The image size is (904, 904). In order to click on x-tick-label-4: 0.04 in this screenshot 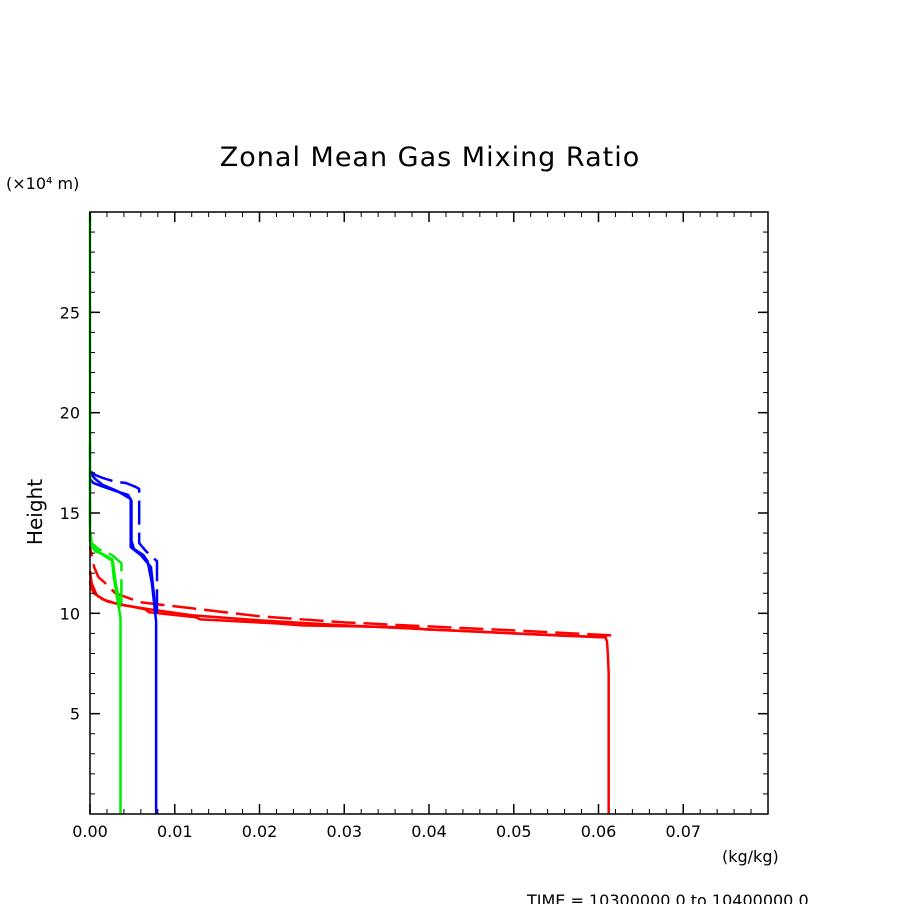, I will do `click(429, 831)`.